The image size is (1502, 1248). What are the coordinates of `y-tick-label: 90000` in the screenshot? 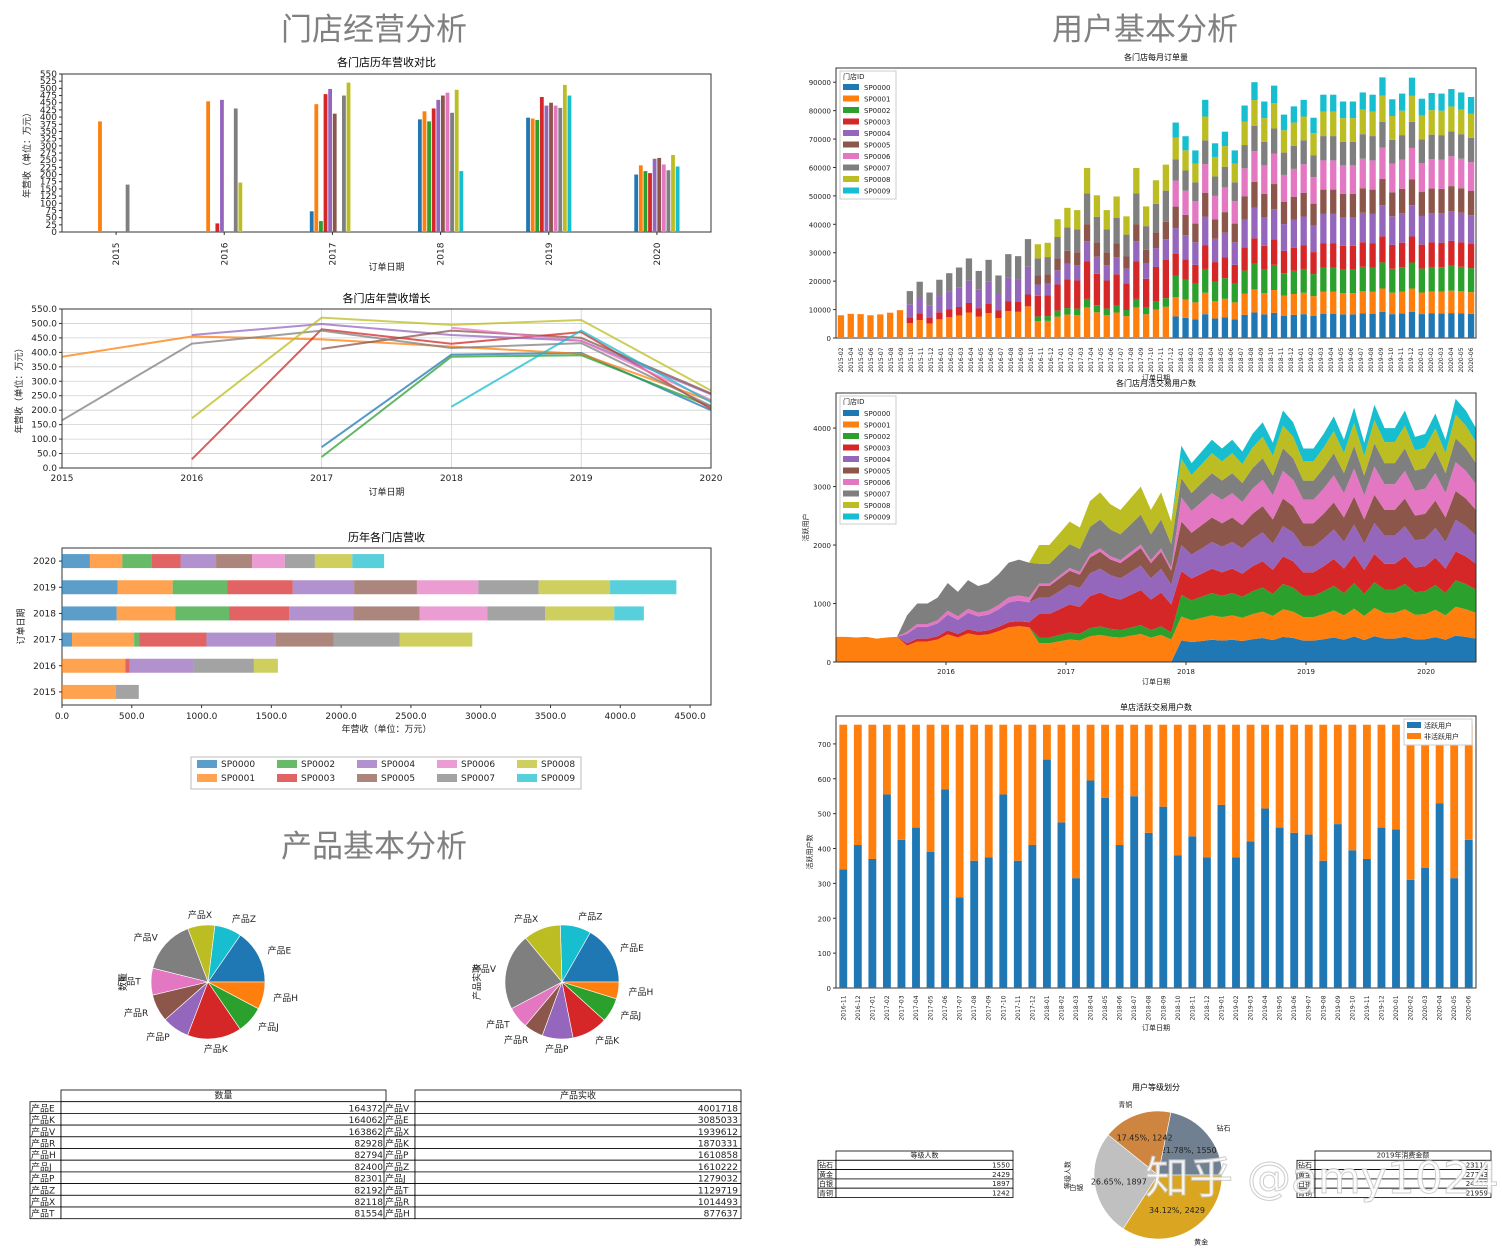 It's located at (820, 83).